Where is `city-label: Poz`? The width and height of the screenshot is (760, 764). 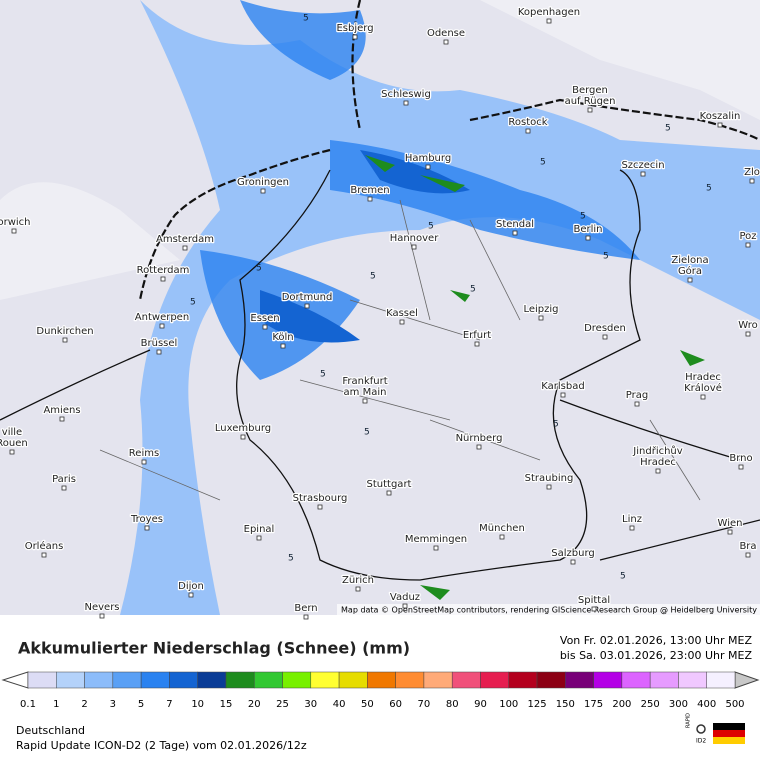
city-label: Poz is located at coordinates (747, 236).